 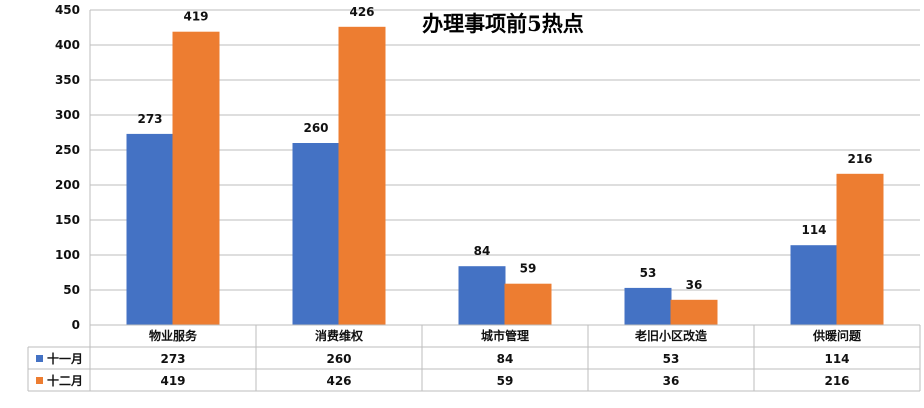 I want to click on y-tick-label: 100, so click(x=67, y=255).